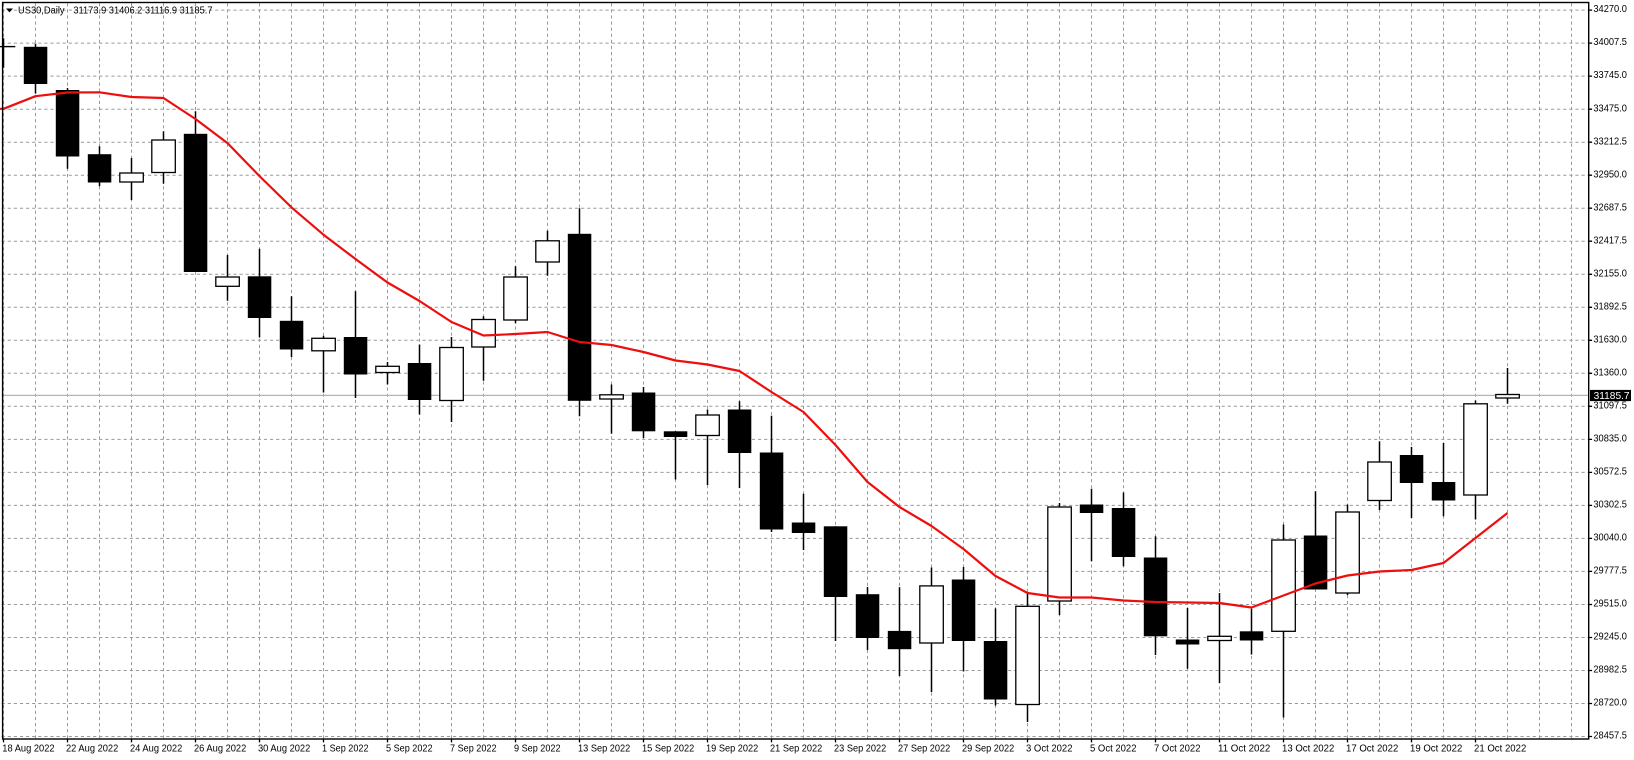 This screenshot has height=760, width=1634. What do you see at coordinates (1610, 207) in the screenshot?
I see `svg-text: 32687.5` at bounding box center [1610, 207].